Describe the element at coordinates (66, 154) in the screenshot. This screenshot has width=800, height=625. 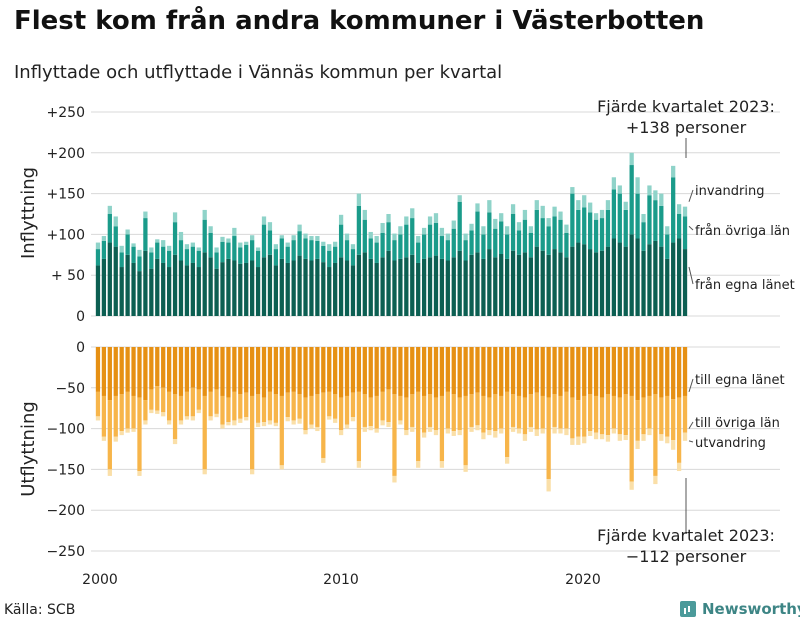
I see `upper-y-tick: +200` at that location.